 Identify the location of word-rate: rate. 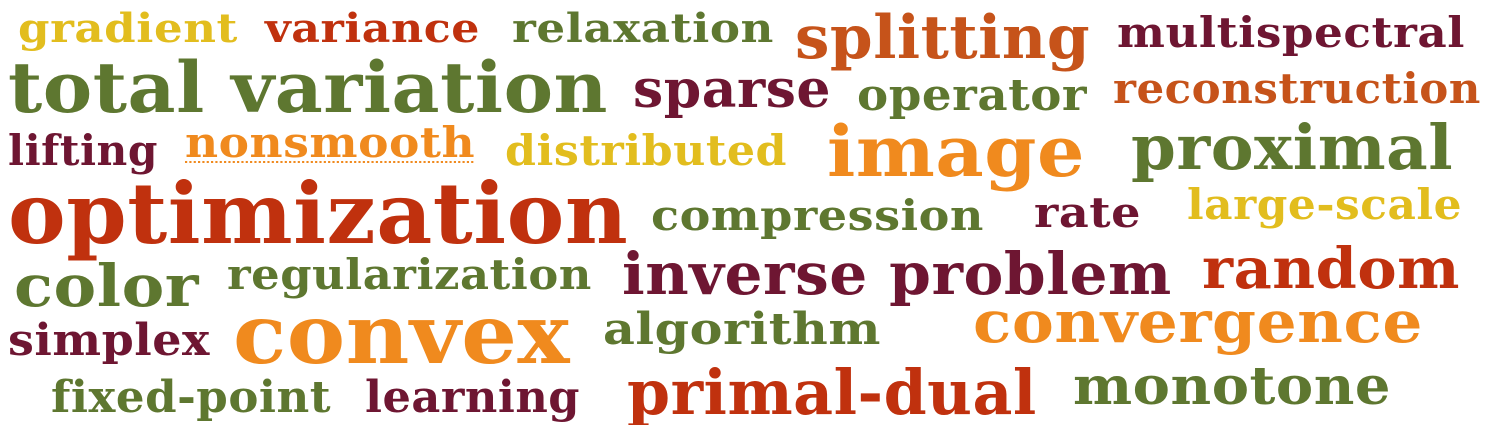
(1088, 213).